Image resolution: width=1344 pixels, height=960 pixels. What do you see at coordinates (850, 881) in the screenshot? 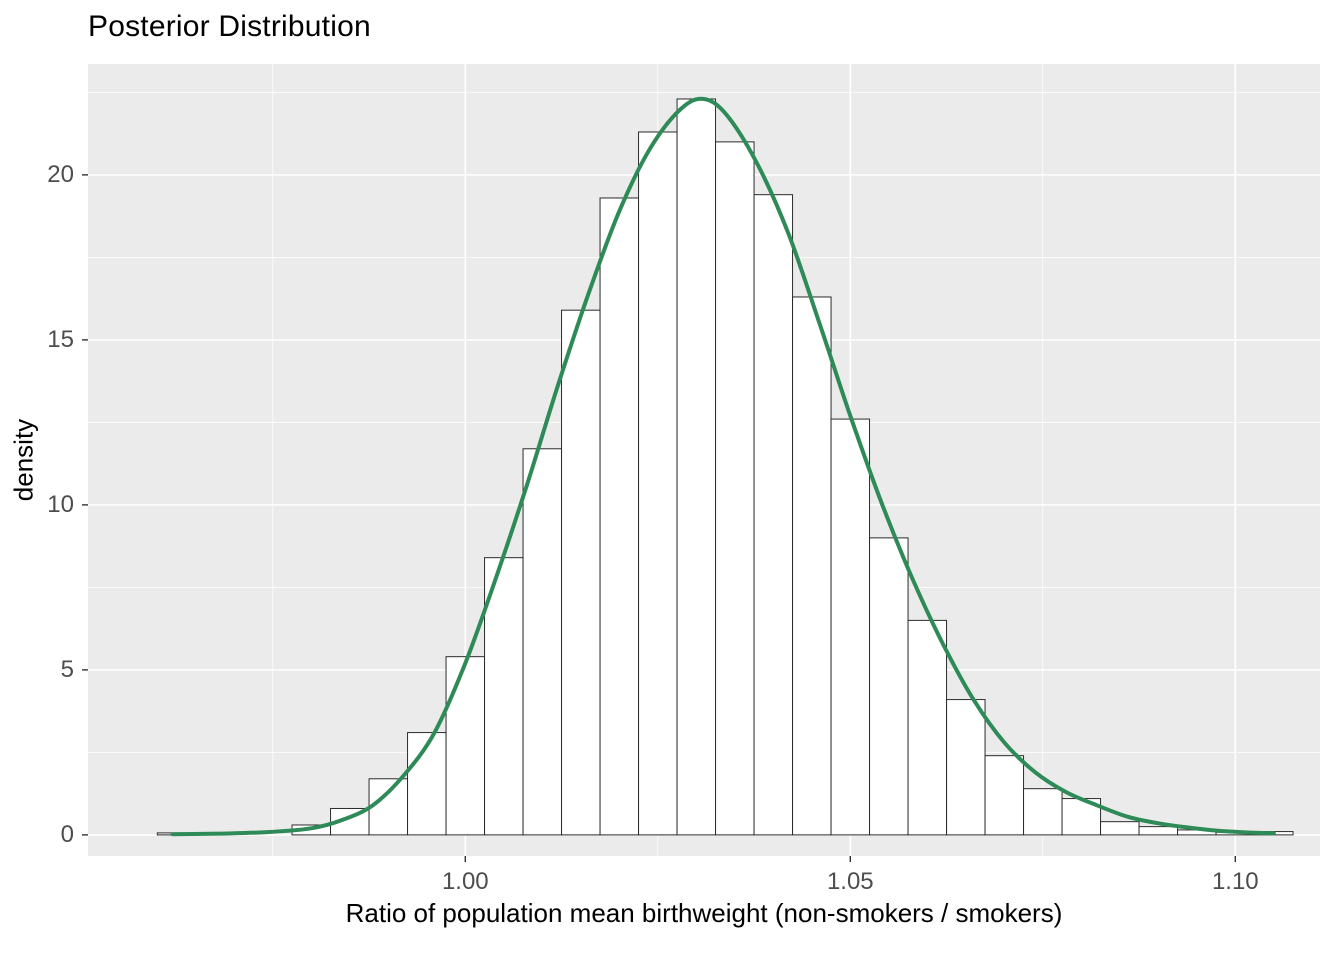
I see `x-tick-label: 1.05` at bounding box center [850, 881].